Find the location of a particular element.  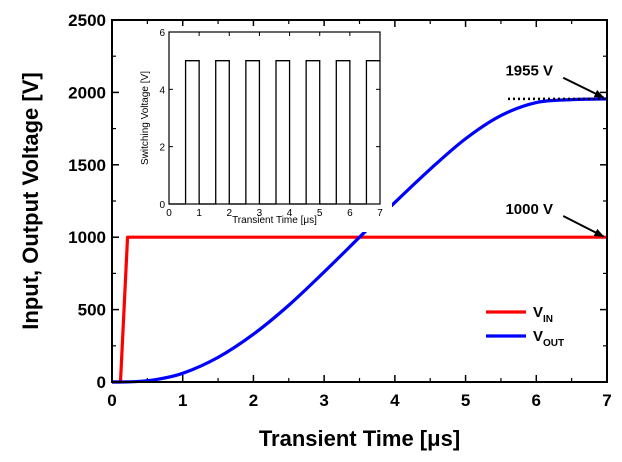

legend-label: VIN is located at coordinates (543, 314).